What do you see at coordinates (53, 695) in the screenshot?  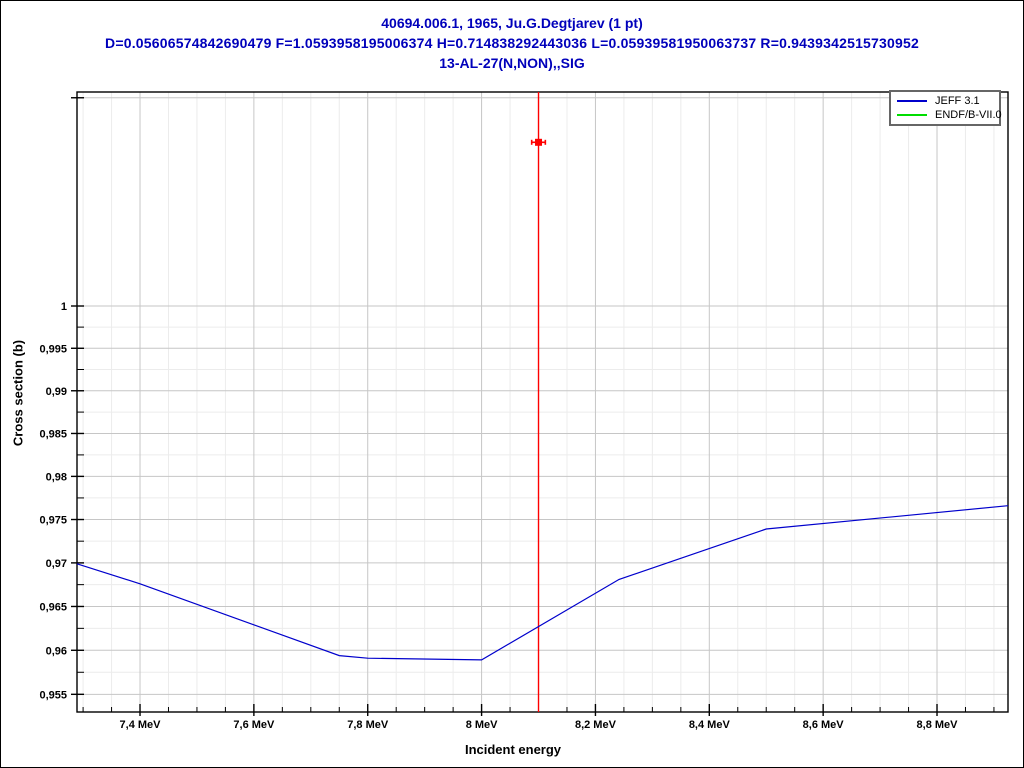 I see `y-tick-label: 0,955` at bounding box center [53, 695].